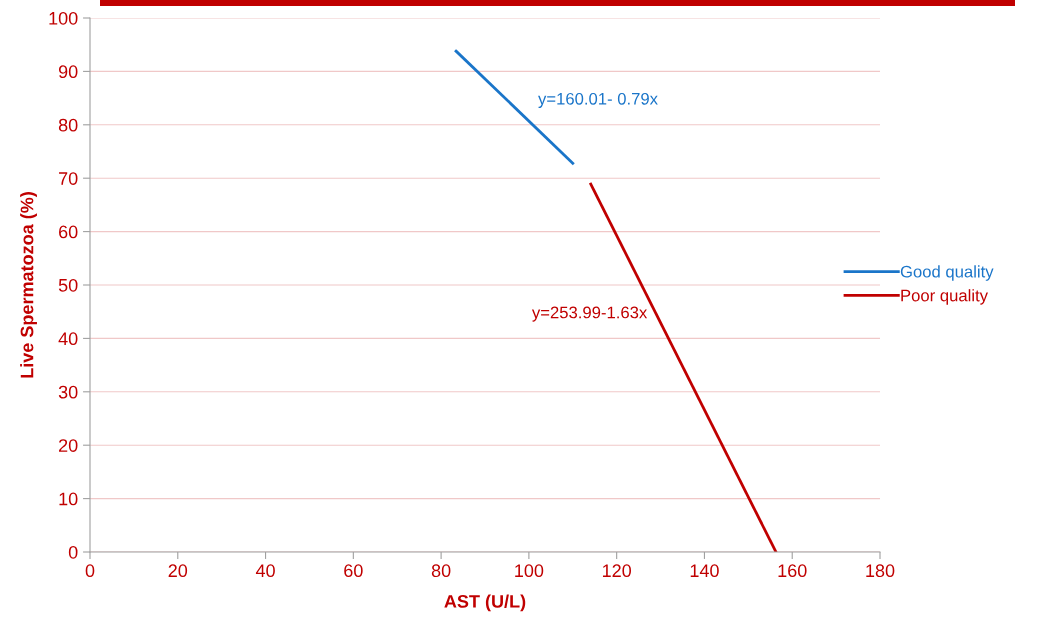 The height and width of the screenshot is (625, 1045). I want to click on y-tick-label: 70, so click(68, 178).